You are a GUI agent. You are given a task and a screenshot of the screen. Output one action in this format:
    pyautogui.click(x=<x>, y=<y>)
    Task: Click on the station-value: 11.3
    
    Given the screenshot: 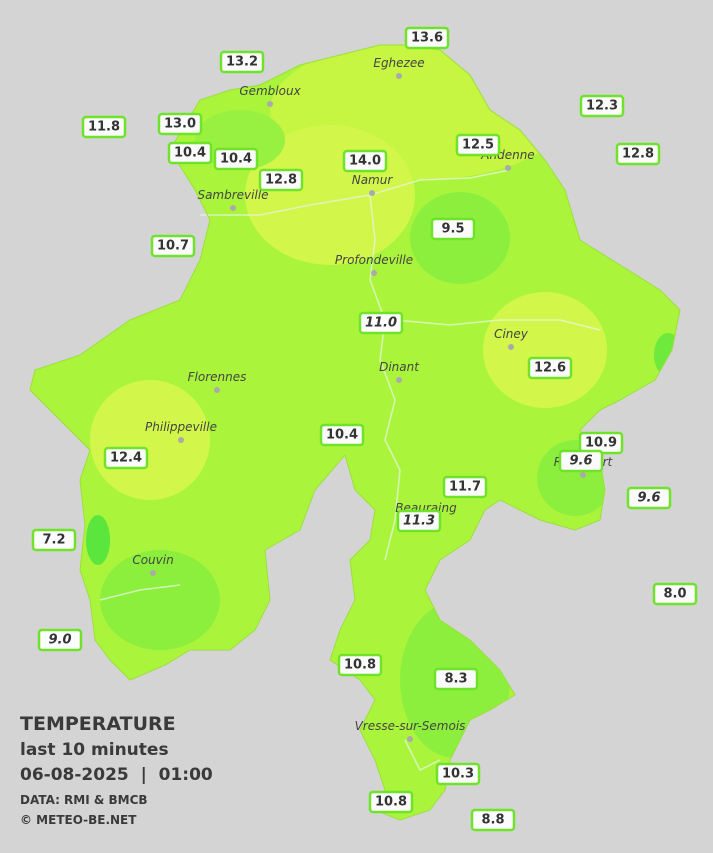 What is the action you would take?
    pyautogui.click(x=419, y=521)
    